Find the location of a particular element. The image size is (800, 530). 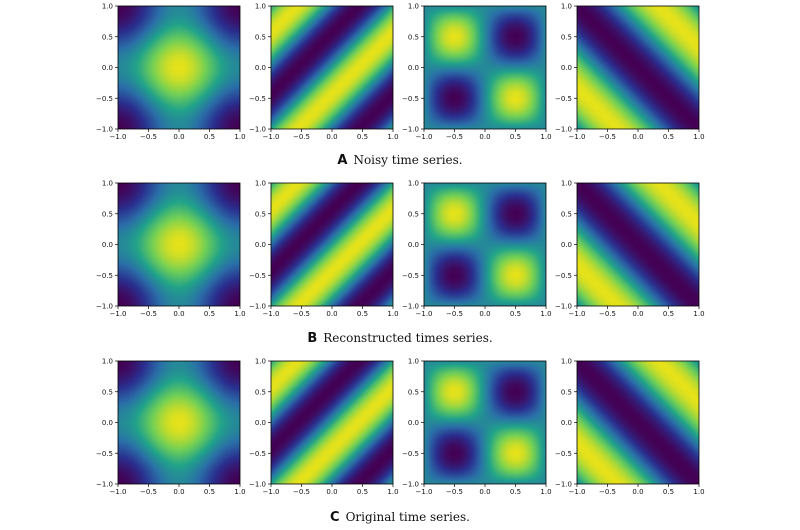

row-caption: B Reconstructed times series. is located at coordinates (399, 338).